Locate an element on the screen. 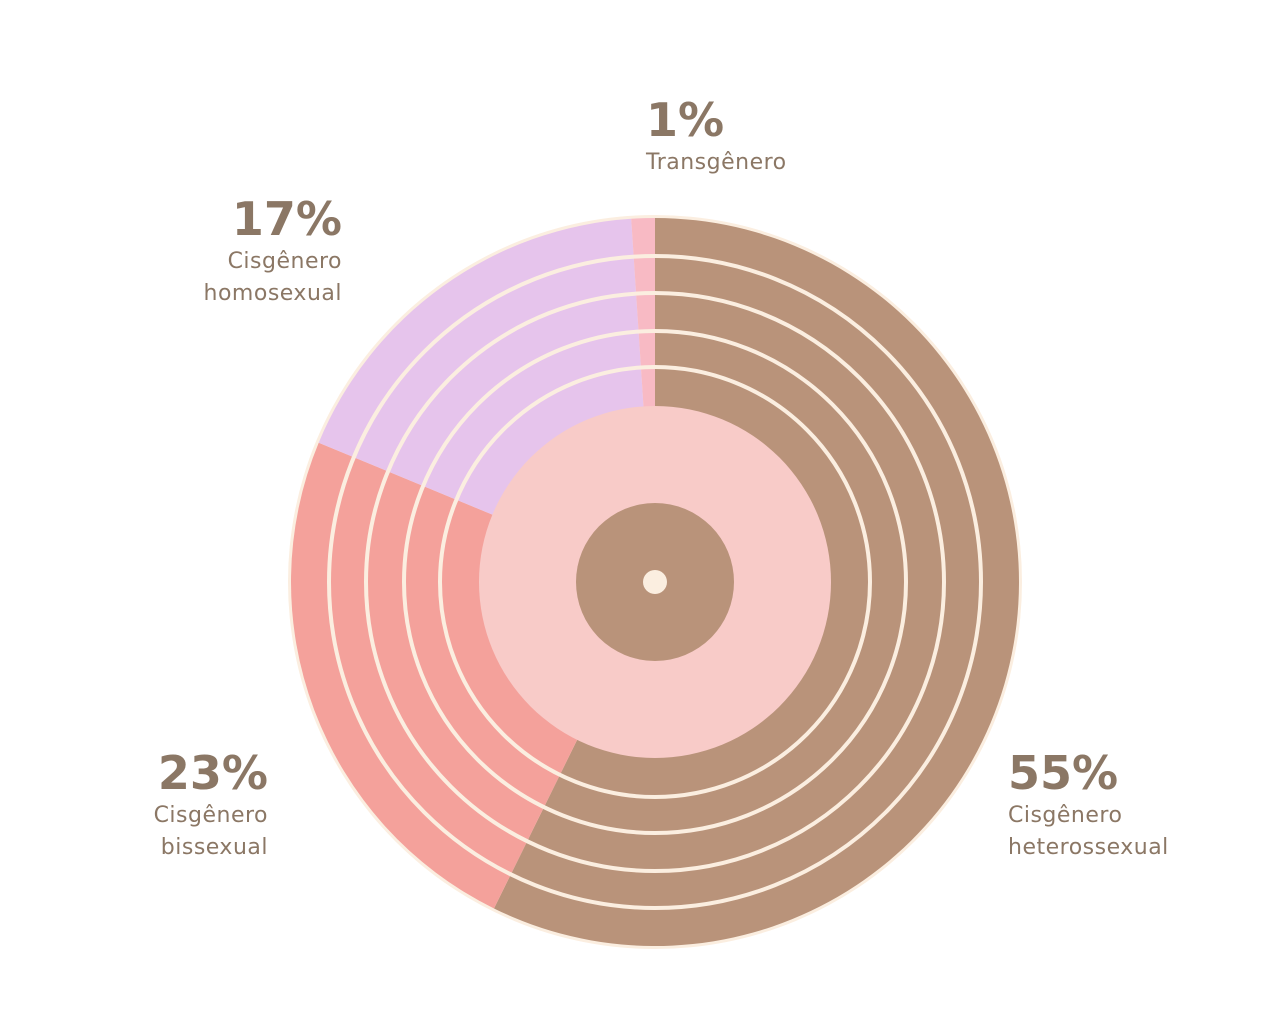 The image size is (1280, 1024). groove is located at coordinates (655, 582).